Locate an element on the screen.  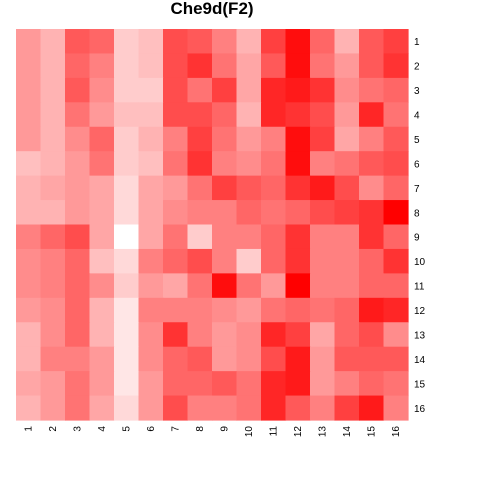
heatmap-cell-r12-c13 is located at coordinates (323, 310).